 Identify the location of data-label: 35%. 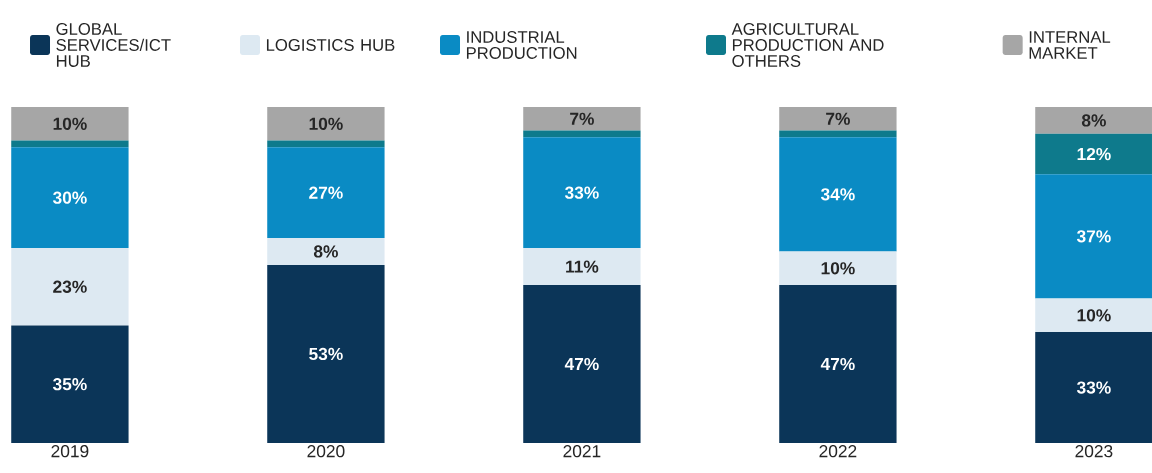
(69, 384).